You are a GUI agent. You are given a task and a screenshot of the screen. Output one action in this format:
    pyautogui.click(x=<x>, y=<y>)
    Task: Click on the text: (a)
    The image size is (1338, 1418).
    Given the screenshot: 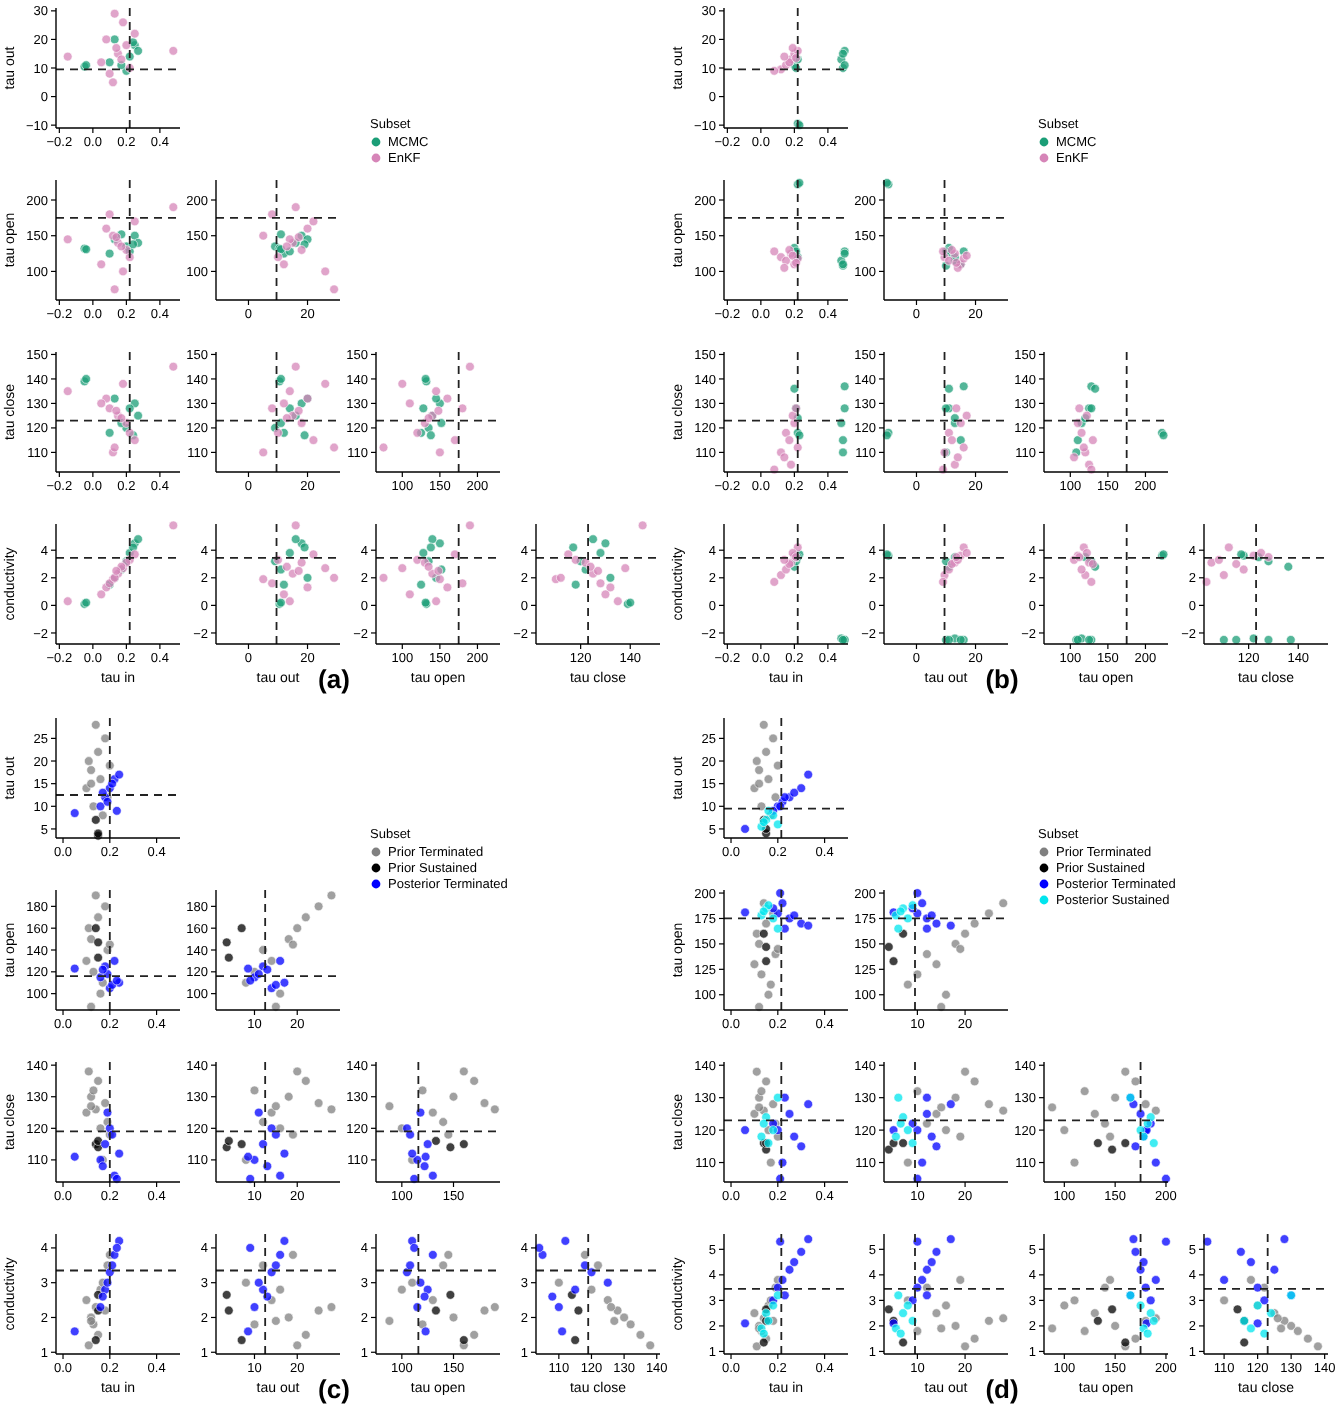 What is the action you would take?
    pyautogui.click(x=334, y=679)
    